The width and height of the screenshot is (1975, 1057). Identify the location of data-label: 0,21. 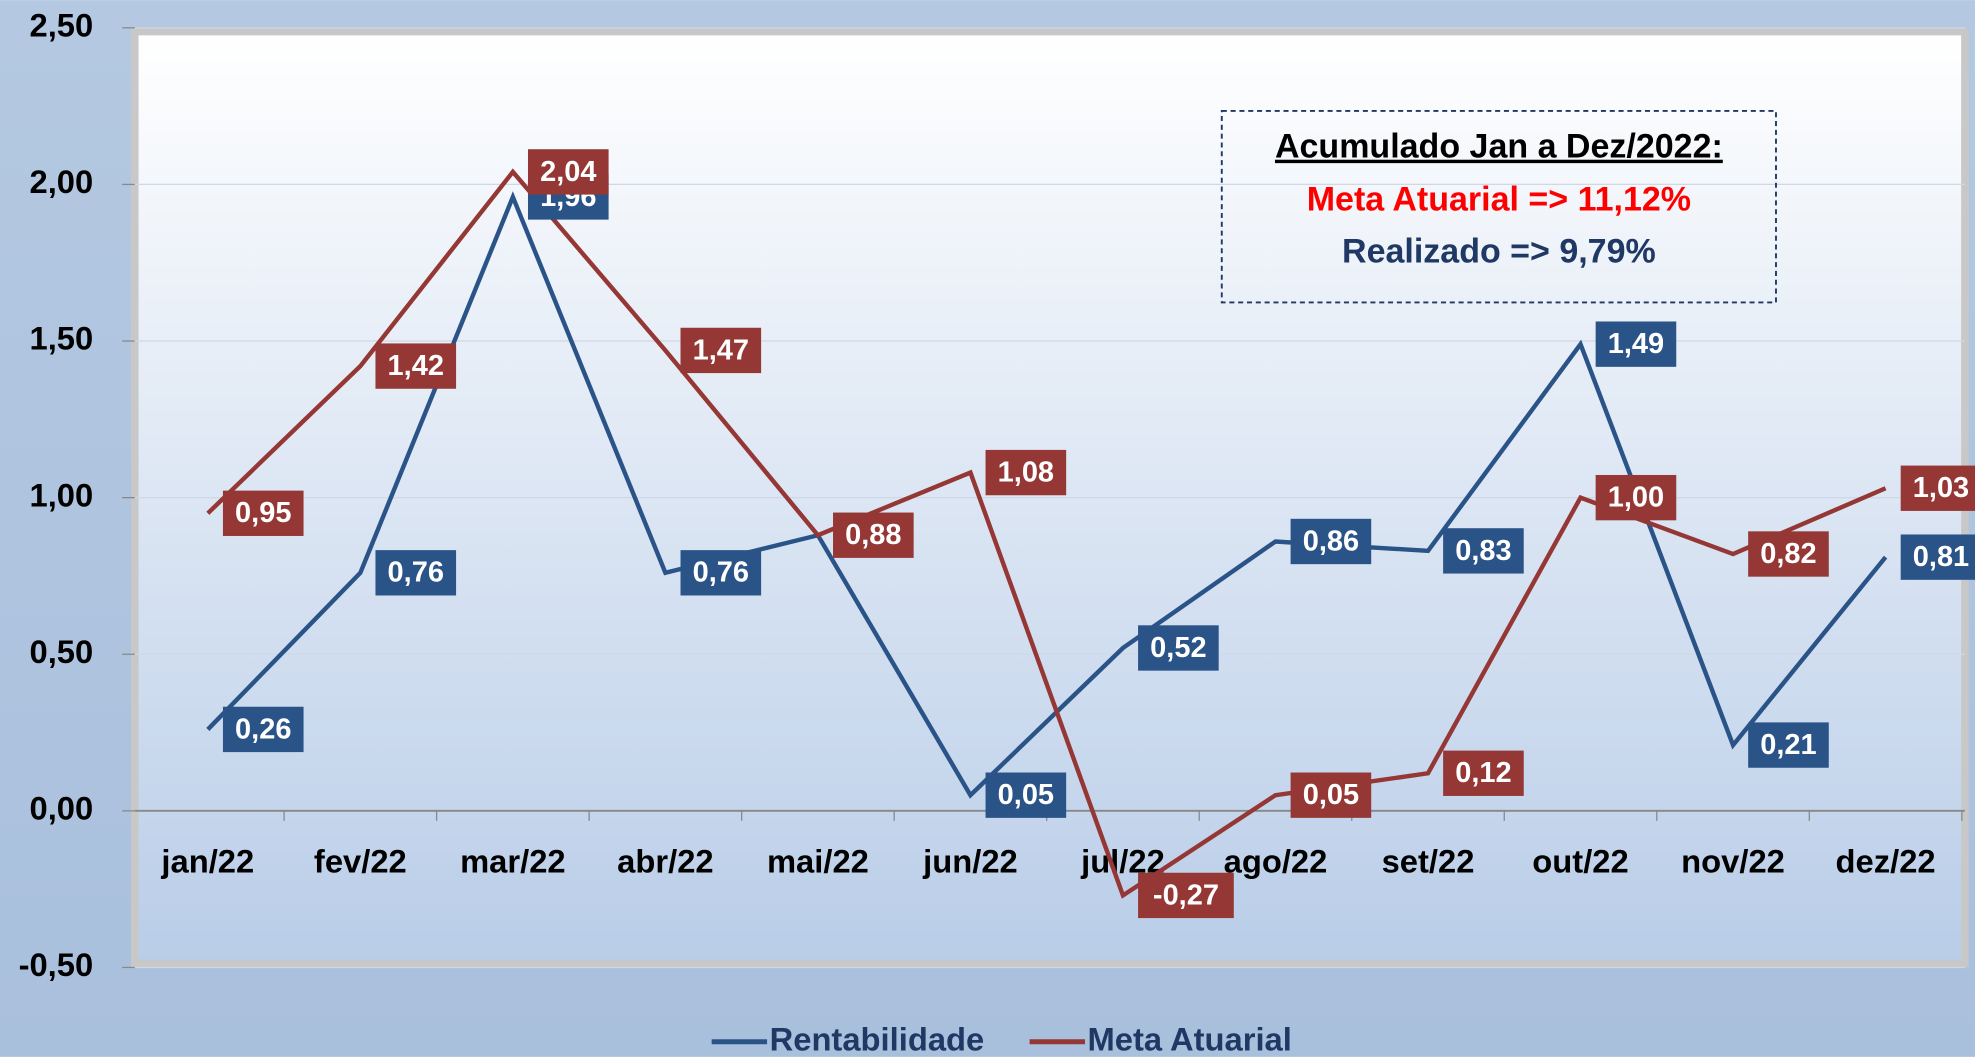
(1788, 745).